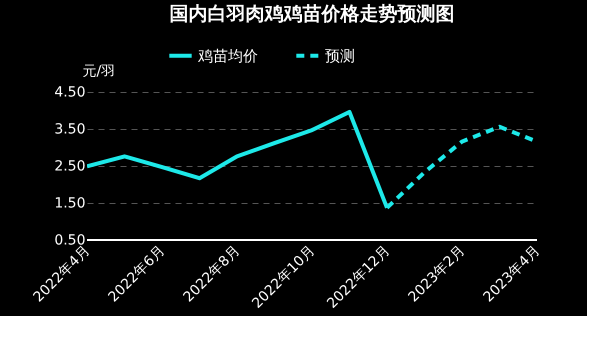 This screenshot has width=600, height=351. I want to click on chart-title: 国内白羽肉鸡鸡苗价格走势预测图, so click(312, 14).